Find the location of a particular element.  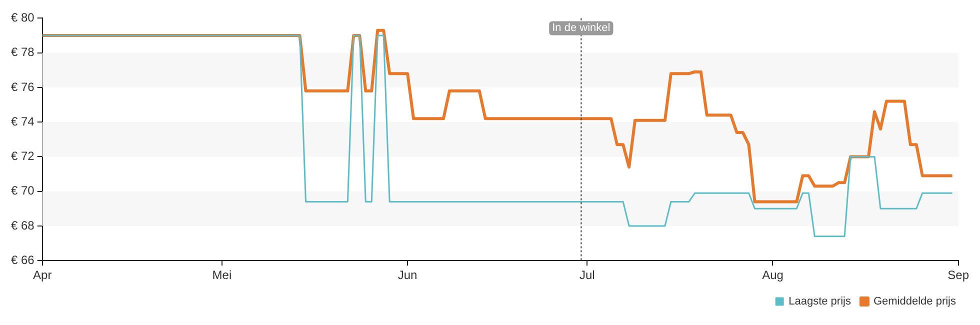

y-tick-label: € 66 is located at coordinates (22, 259).